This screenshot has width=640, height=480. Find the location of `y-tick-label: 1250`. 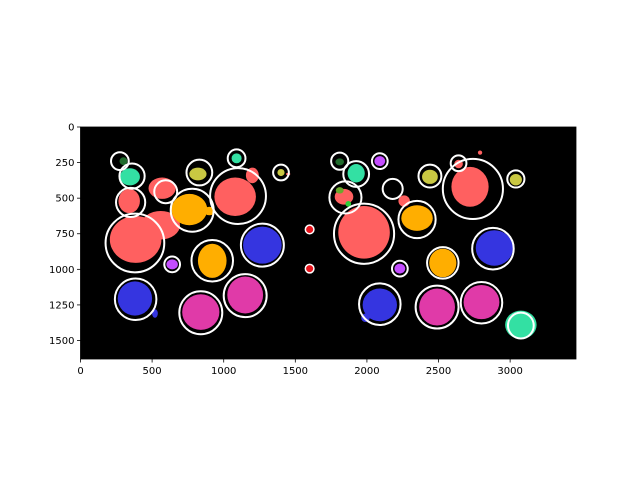

y-tick-label: 1250 is located at coordinates (61, 305).